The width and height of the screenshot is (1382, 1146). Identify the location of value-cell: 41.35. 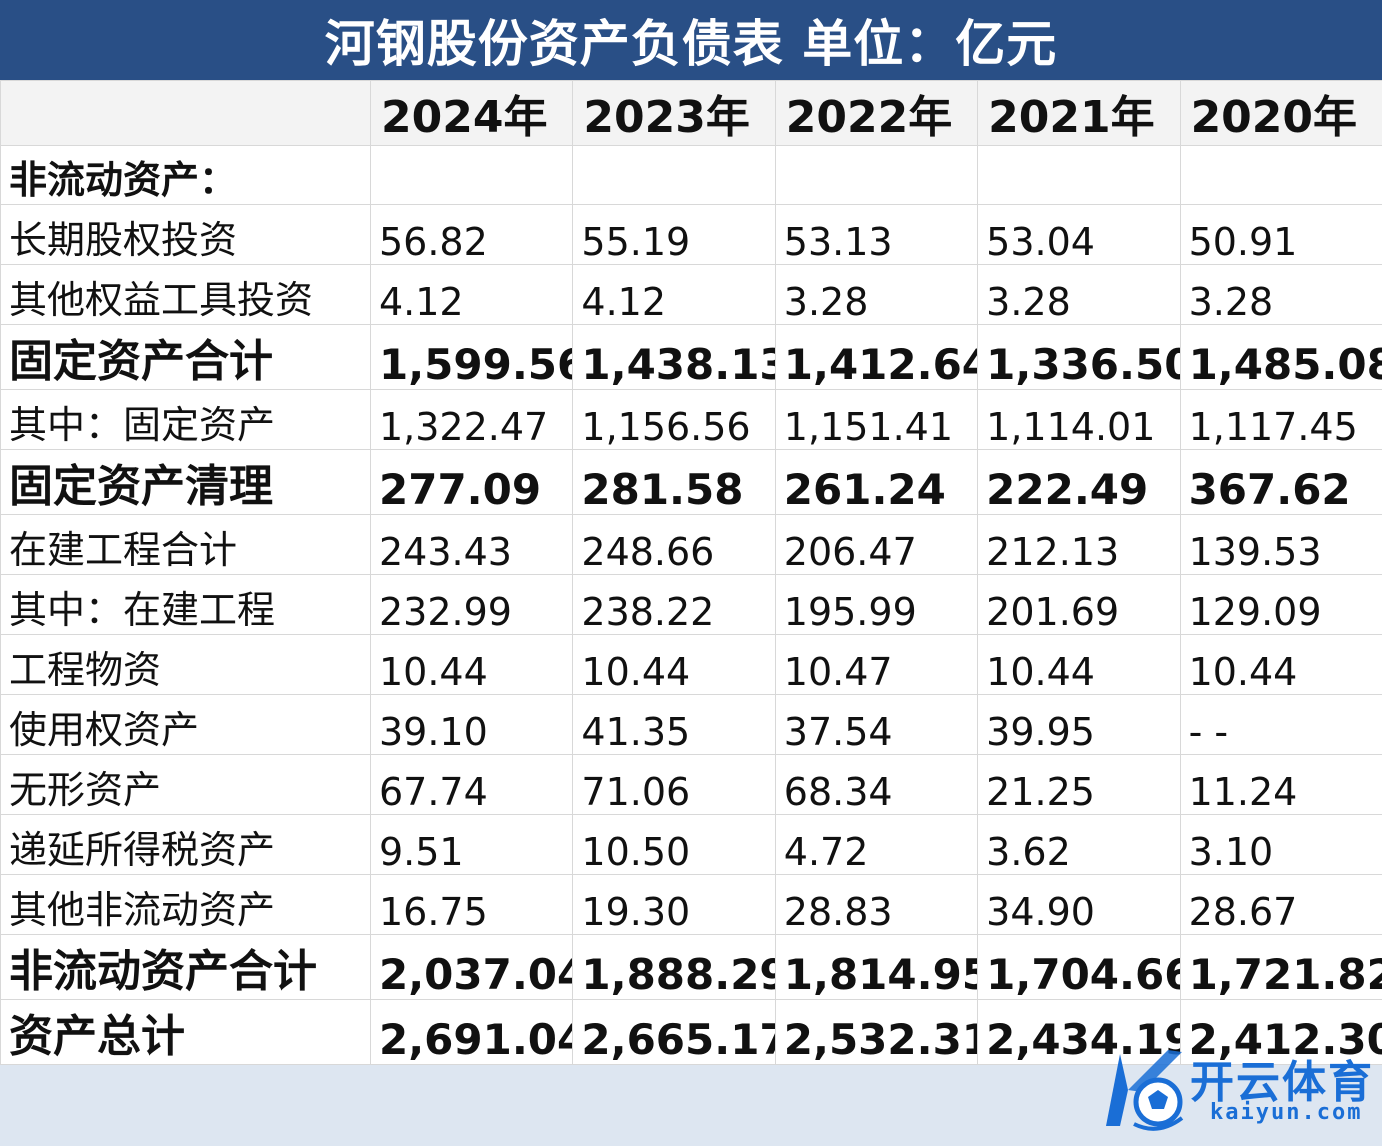
(674, 724).